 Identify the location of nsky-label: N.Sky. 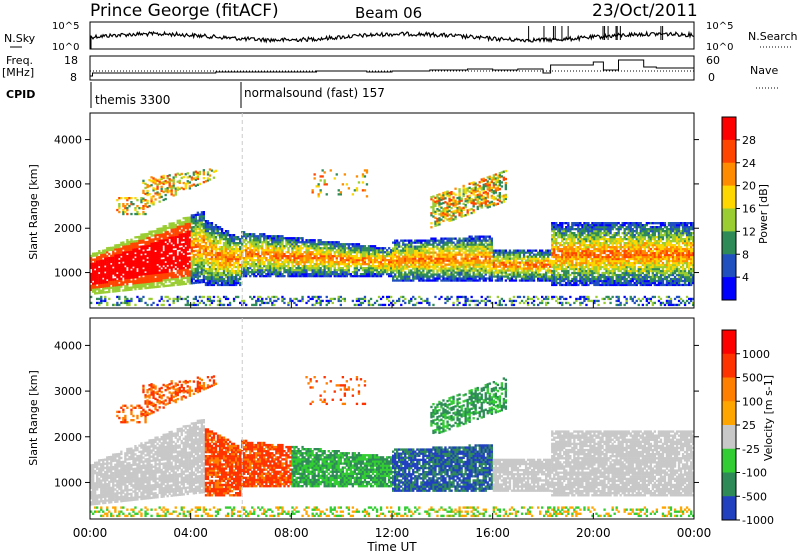
(20, 38).